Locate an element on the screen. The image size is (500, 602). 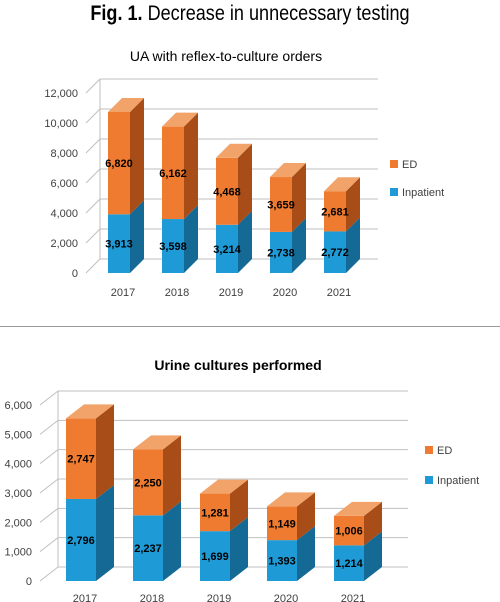
data-label: 2,738 is located at coordinates (281, 253).